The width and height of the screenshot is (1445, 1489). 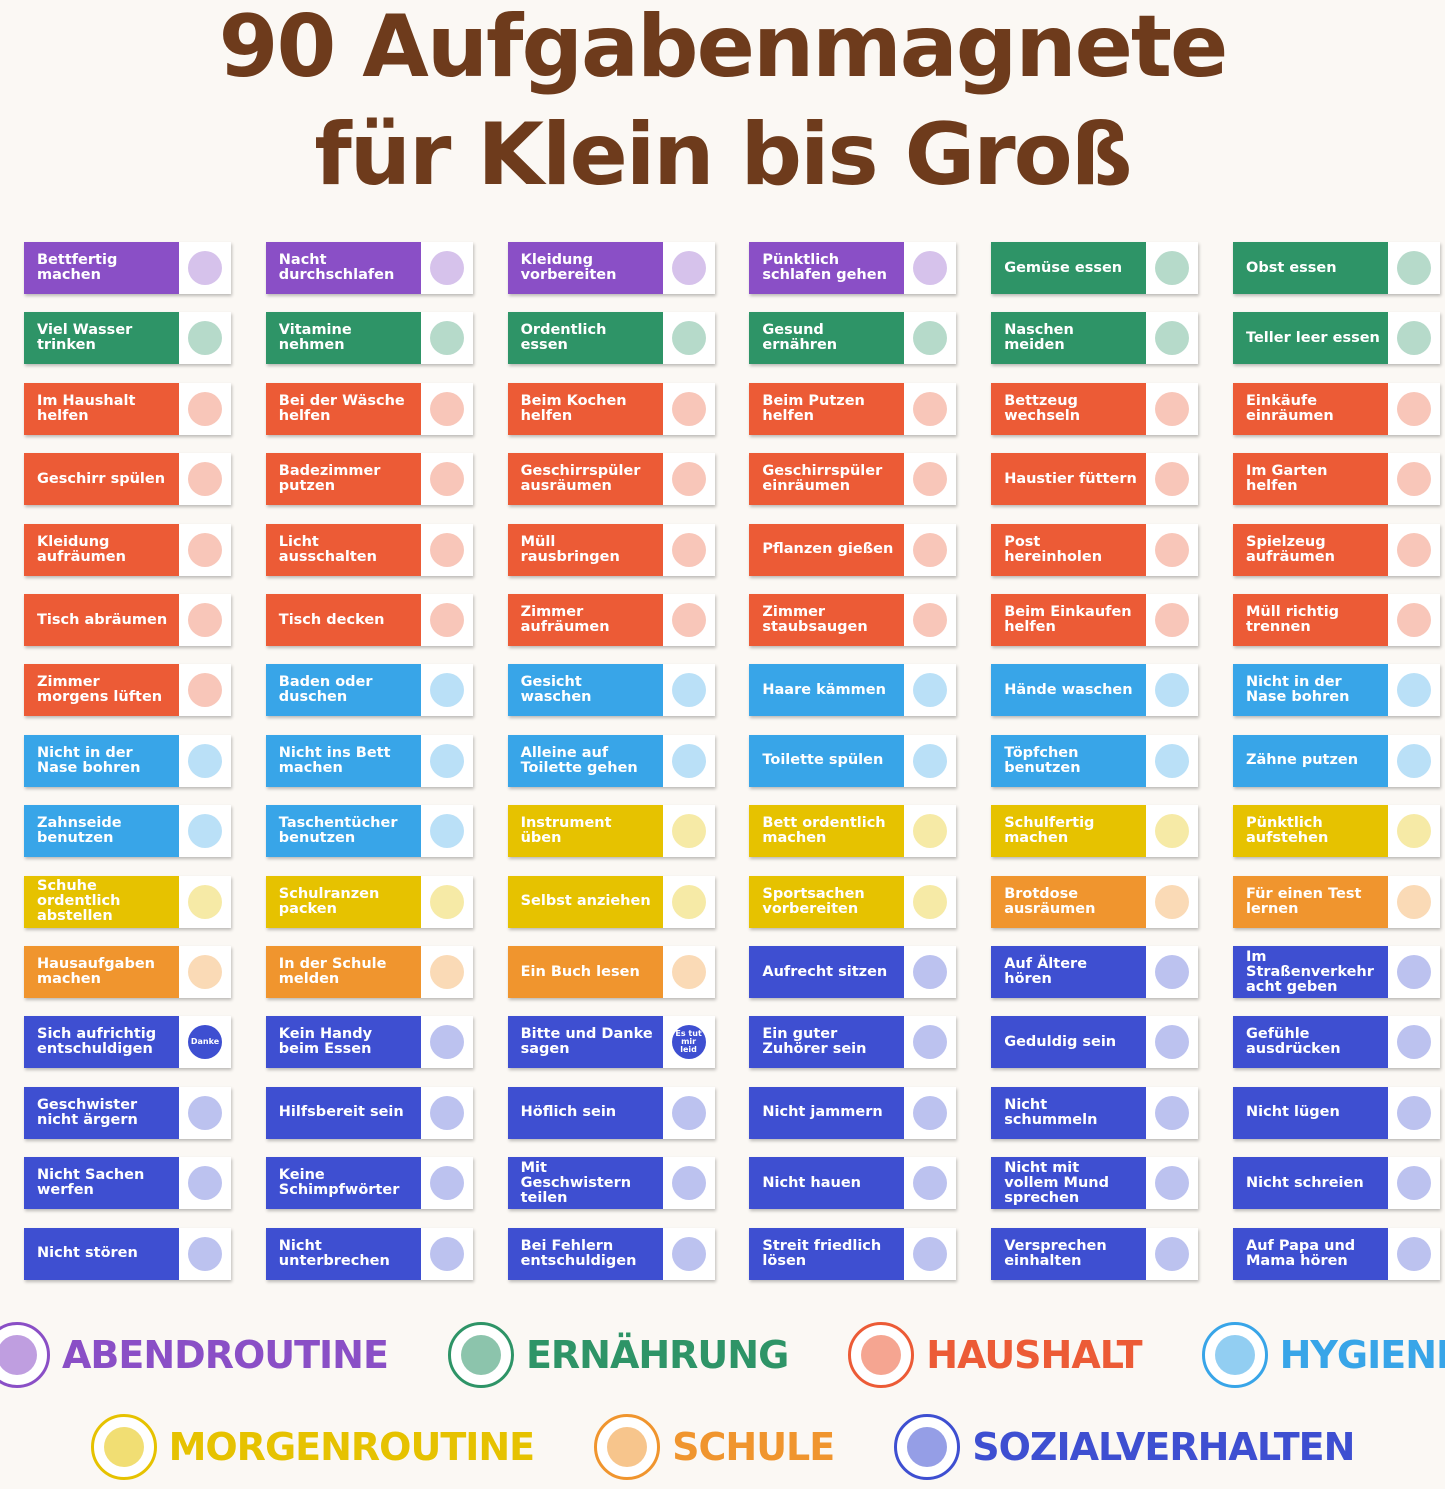 I want to click on magnet: Nicht schummeln, so click(x=1095, y=1112).